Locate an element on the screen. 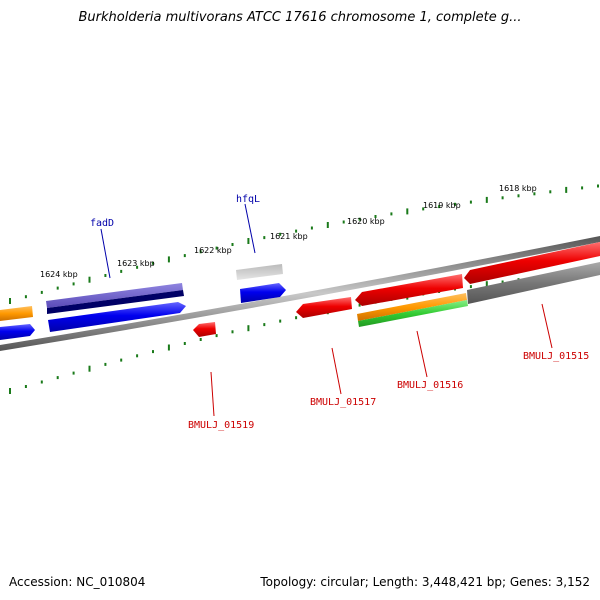 The height and width of the screenshot is (600, 600). gene-label-bmulj-01519: BMULJ_01519 is located at coordinates (221, 425).